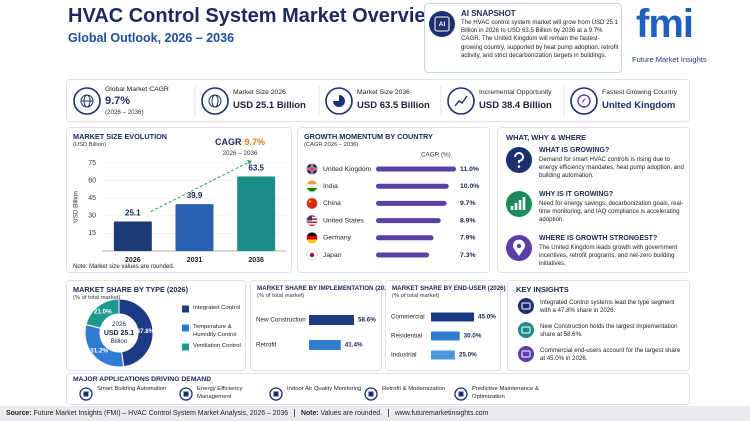 The height and width of the screenshot is (421, 750). Describe the element at coordinates (76, 207) in the screenshot. I see `y-axis-label: USD Billion` at that location.